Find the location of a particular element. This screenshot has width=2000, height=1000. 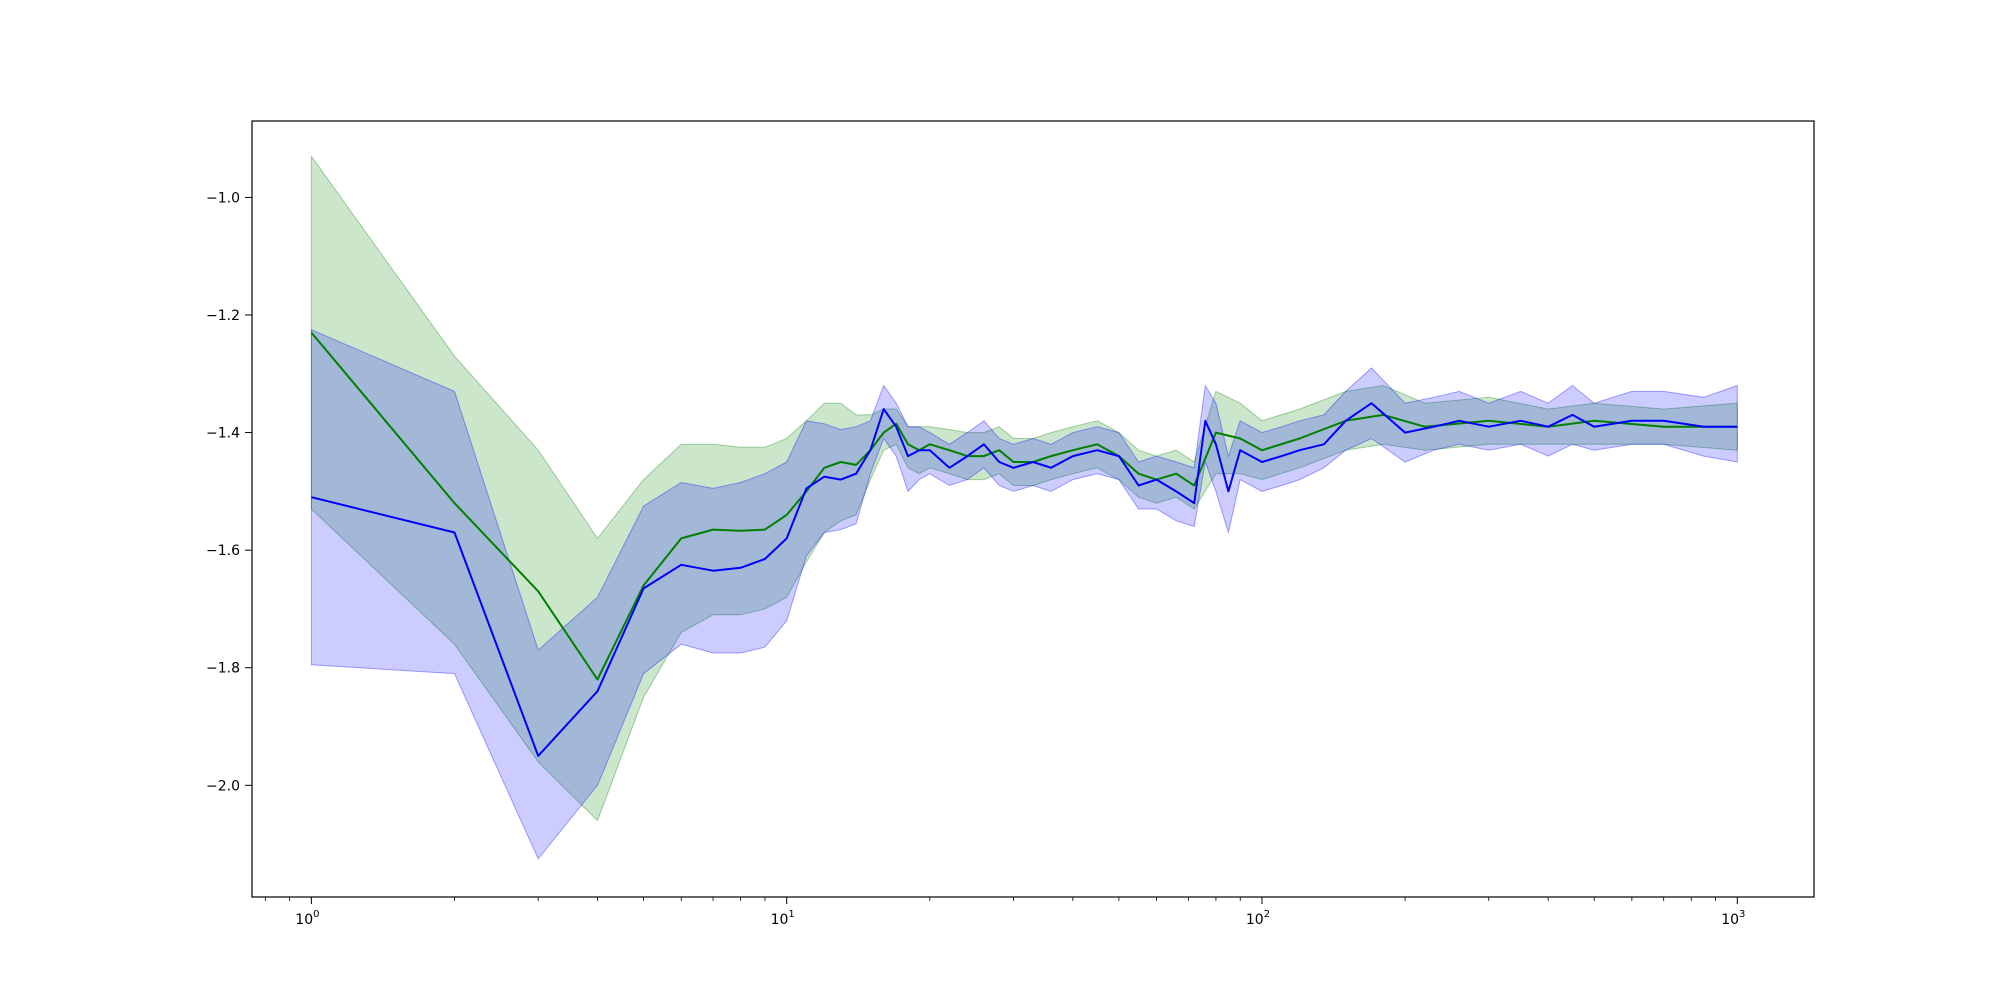

y-axis: −1.0 −1.2 −1.4 −1.6 −1.8 −2.0 is located at coordinates (229, 492).